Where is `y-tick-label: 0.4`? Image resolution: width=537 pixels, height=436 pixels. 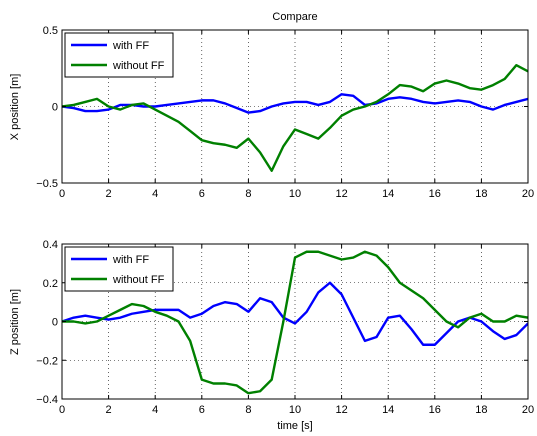
y-tick-label: 0.4 is located at coordinates (50, 245).